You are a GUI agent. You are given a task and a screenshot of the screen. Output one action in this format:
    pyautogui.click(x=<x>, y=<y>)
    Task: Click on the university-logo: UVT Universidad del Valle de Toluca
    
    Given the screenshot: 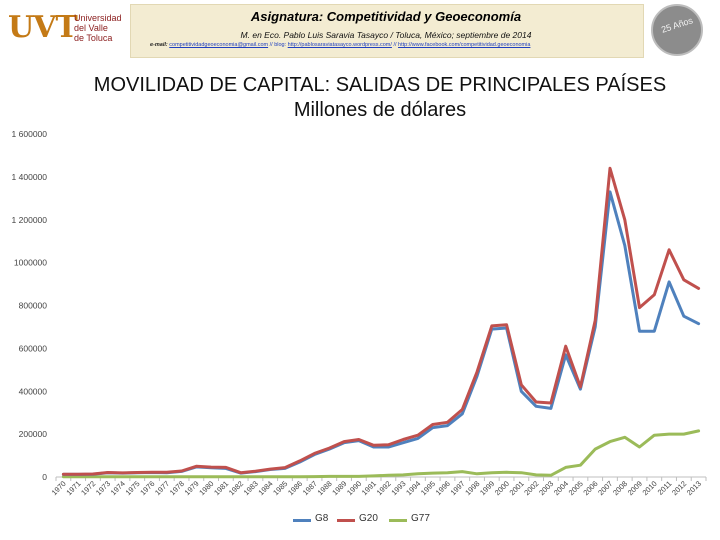 What is the action you would take?
    pyautogui.click(x=65, y=31)
    